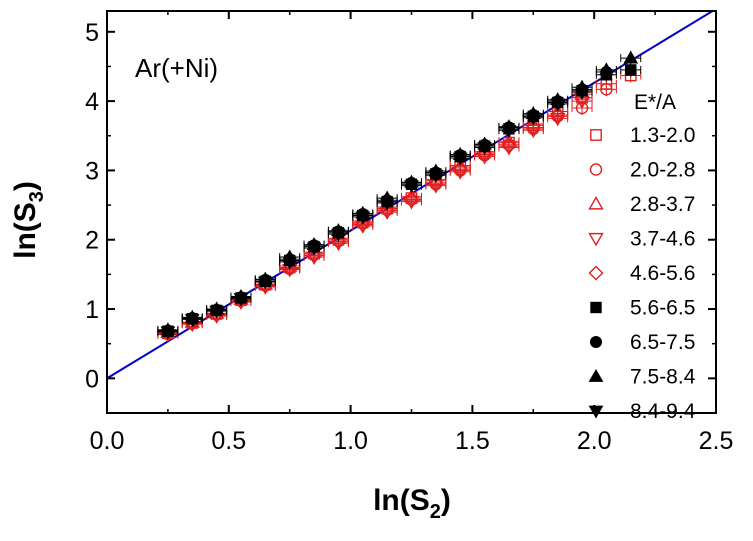 This screenshot has height=541, width=753. What do you see at coordinates (92, 171) in the screenshot?
I see `y-tick-label: 3` at bounding box center [92, 171].